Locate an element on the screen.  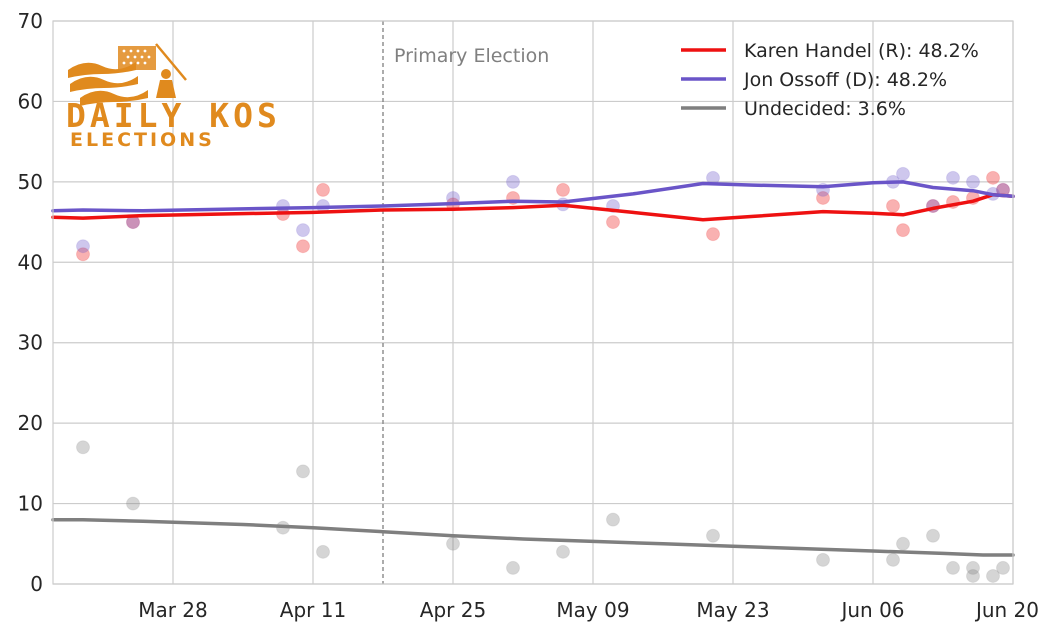
legend-label: Jon Ossoff (D): 48.2% is located at coordinates (845, 80).